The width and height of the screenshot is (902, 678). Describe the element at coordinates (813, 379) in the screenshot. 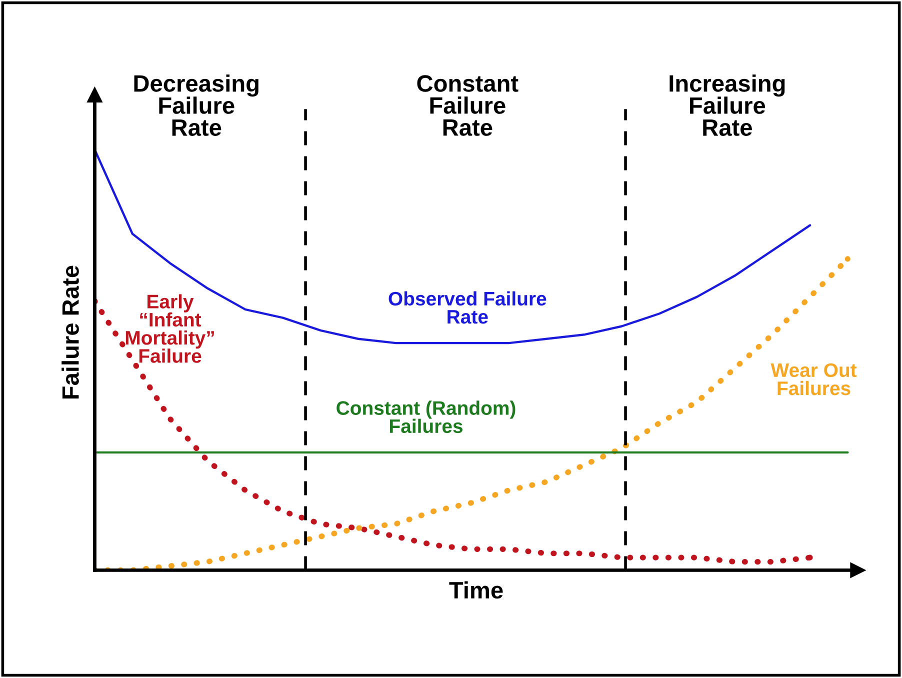

I see `series-label: Wear Out Failures` at that location.